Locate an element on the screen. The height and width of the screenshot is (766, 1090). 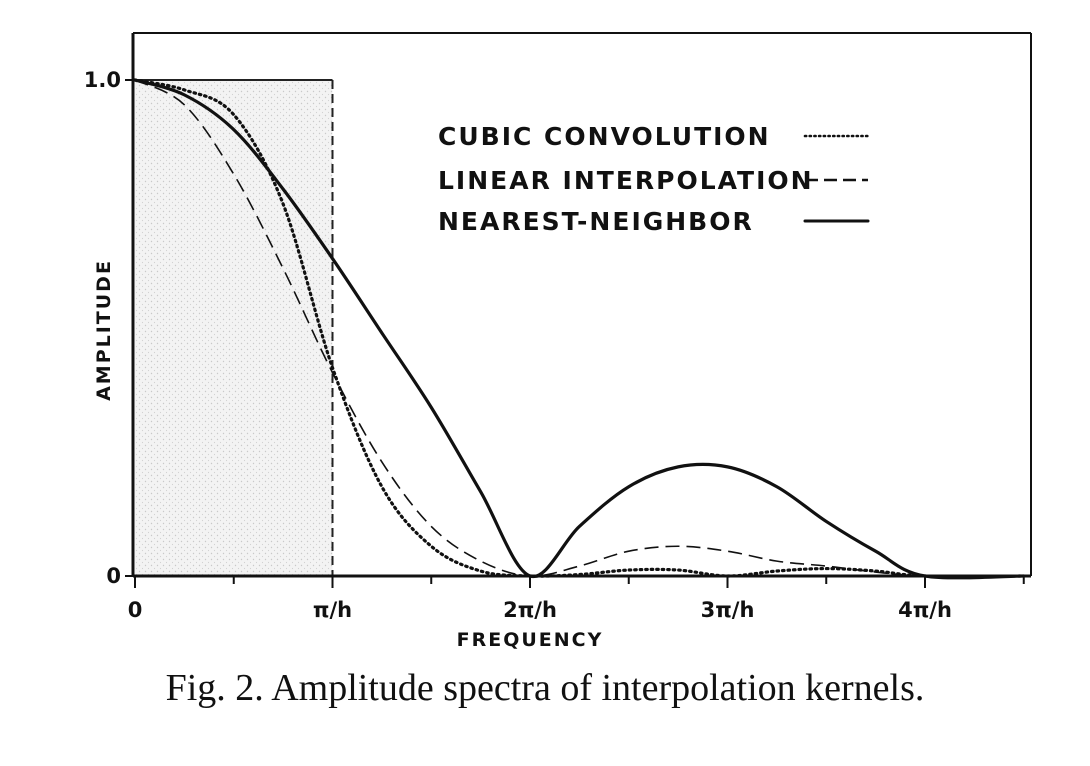
y-tick-label: 0 is located at coordinates (113, 576).